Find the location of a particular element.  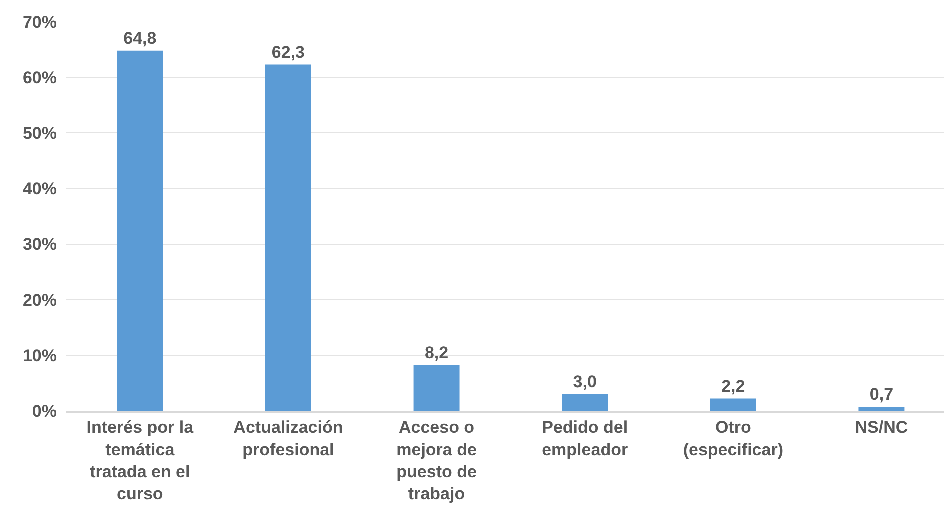

data-label: 62,3 is located at coordinates (289, 52).